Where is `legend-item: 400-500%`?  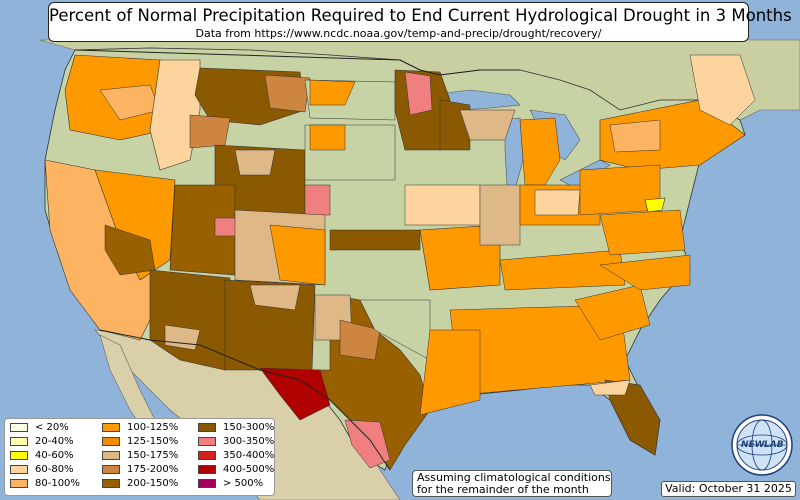 legend-item: 400-500% is located at coordinates (236, 469).